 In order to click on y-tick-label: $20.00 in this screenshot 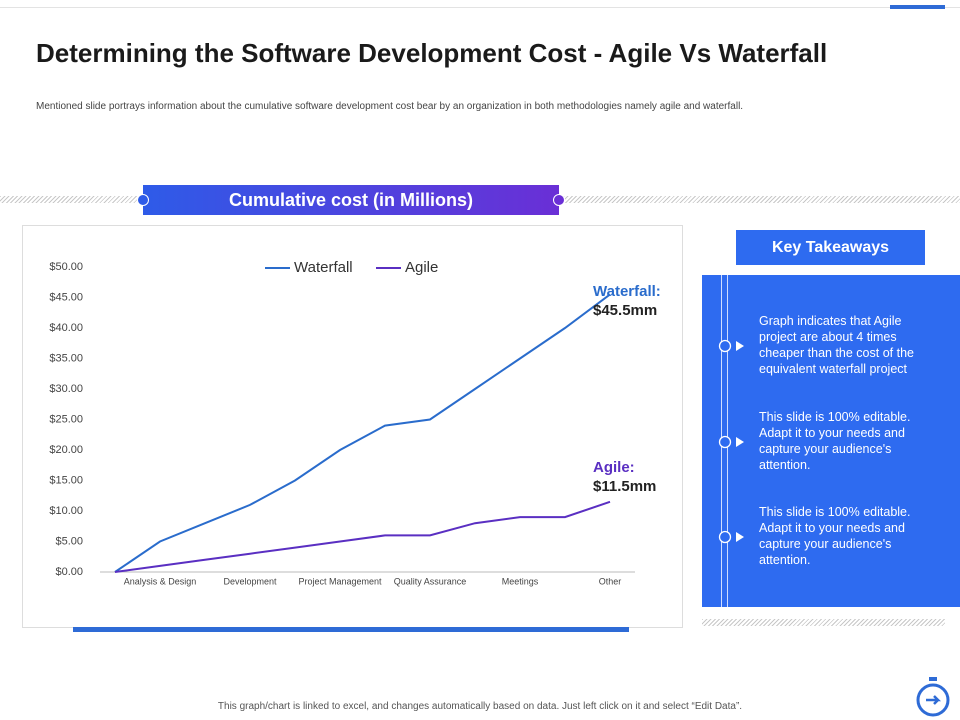, I will do `click(66, 450)`.